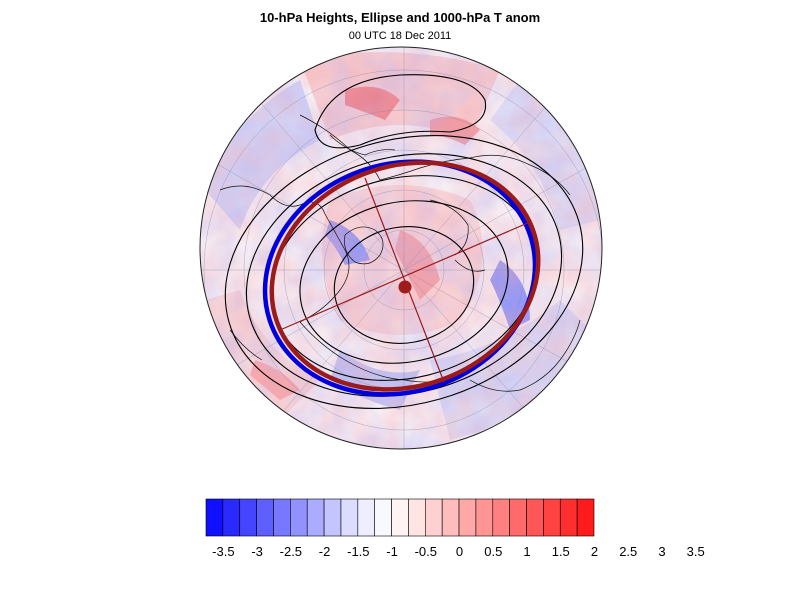 This screenshot has width=800, height=600. Describe the element at coordinates (628, 551) in the screenshot. I see `colorbar-tick-label: 2.5` at that location.